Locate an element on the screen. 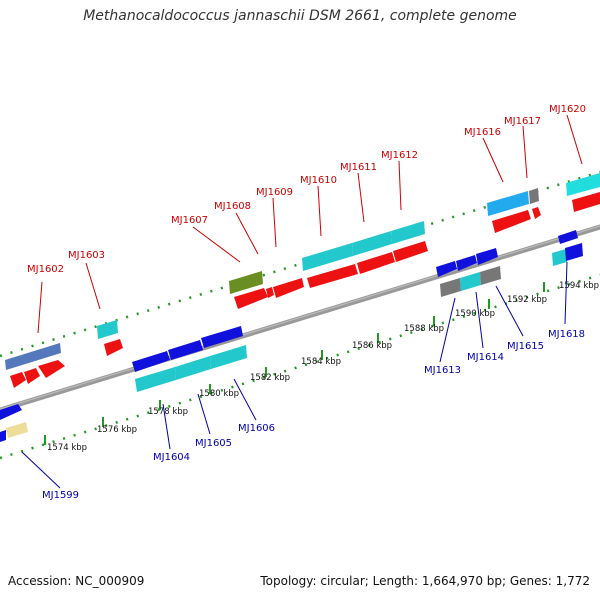  gene-label-minus: MJ1613 is located at coordinates (442, 370).